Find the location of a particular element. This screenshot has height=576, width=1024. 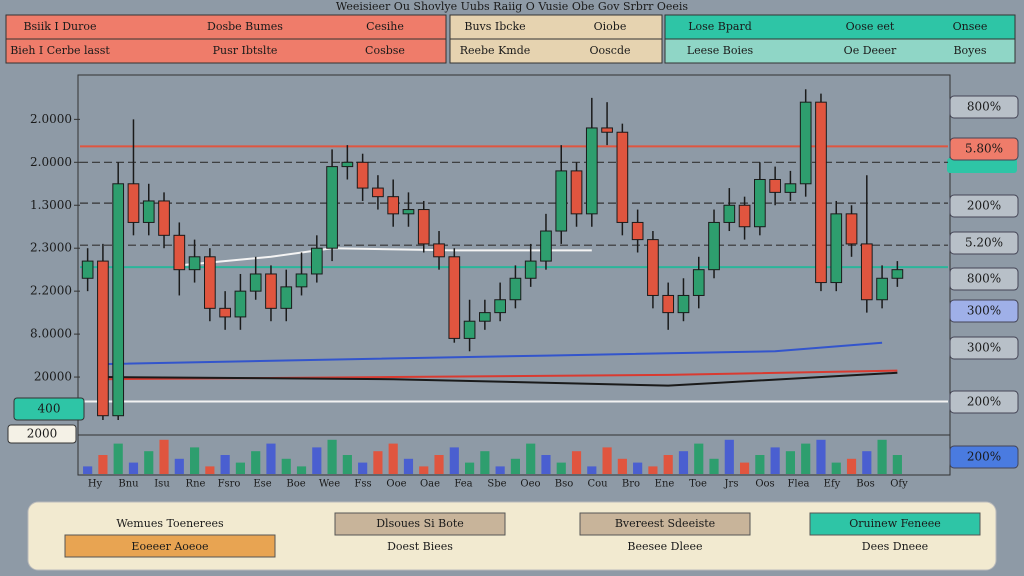

header-label: Oe Deeer is located at coordinates (870, 50).